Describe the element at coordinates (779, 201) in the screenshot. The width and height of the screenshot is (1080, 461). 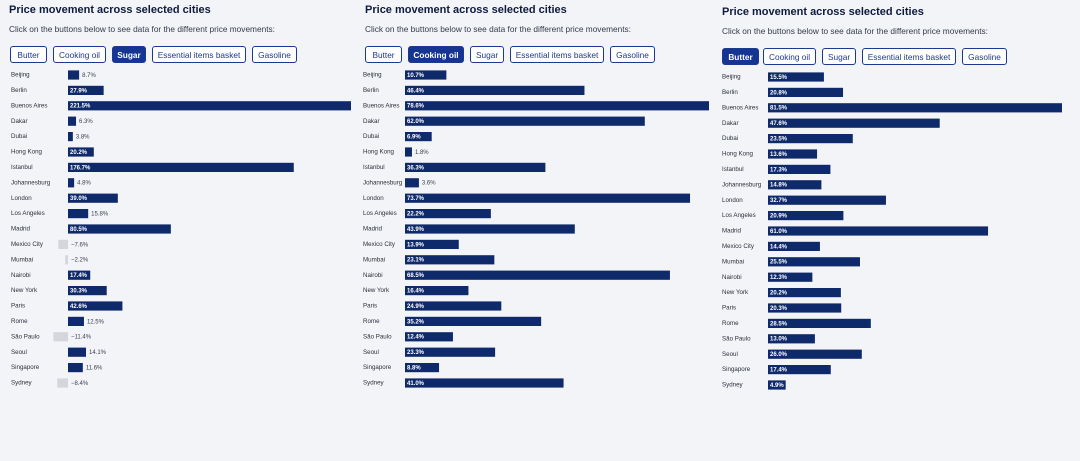
I see `value-label: 32.7%` at that location.